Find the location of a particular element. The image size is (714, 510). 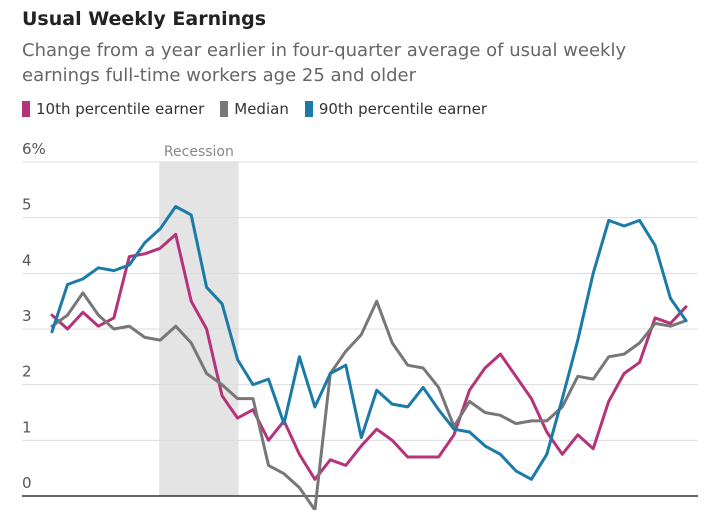

legend-item-median: Median is located at coordinates (254, 109).